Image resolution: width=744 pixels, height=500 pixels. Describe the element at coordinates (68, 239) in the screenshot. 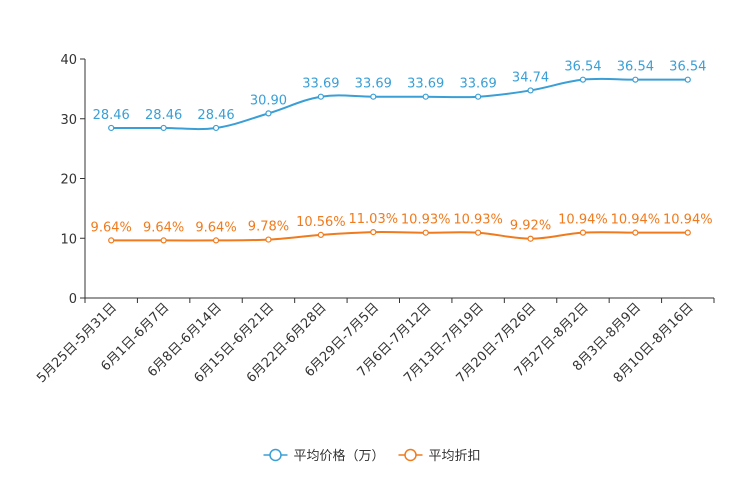

I see `y-tick-label: 10` at that location.